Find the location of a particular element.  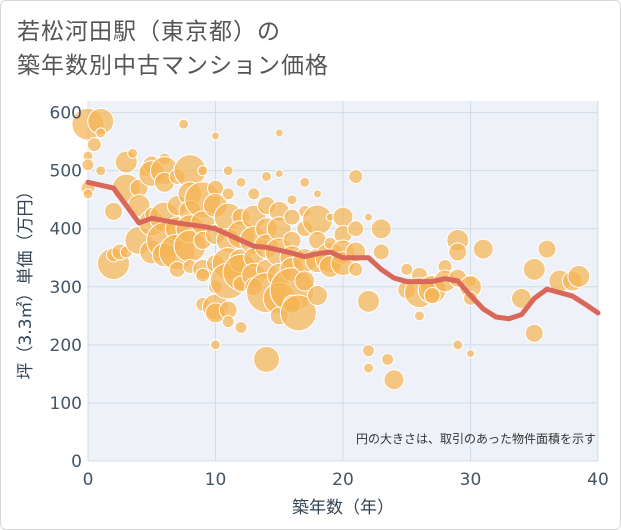

y-tick-labels: 0 100 200 300 400 500 600 is located at coordinates (66, 288).